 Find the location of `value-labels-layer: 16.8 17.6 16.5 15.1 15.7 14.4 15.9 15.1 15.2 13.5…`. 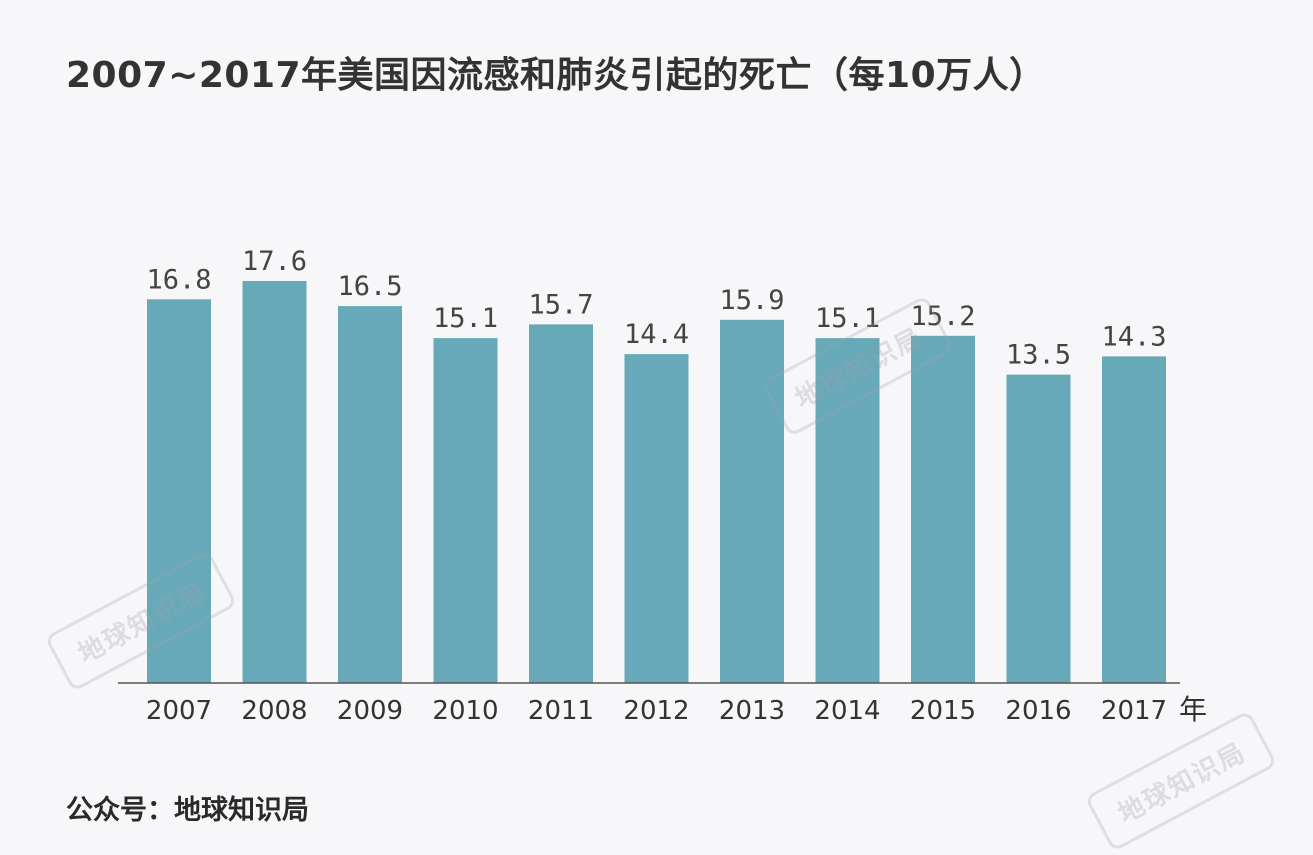

value-labels-layer: 16.8 17.6 16.5 15.1 15.7 14.4 15.9 15.1 15.2 13.5… is located at coordinates (656, 308).